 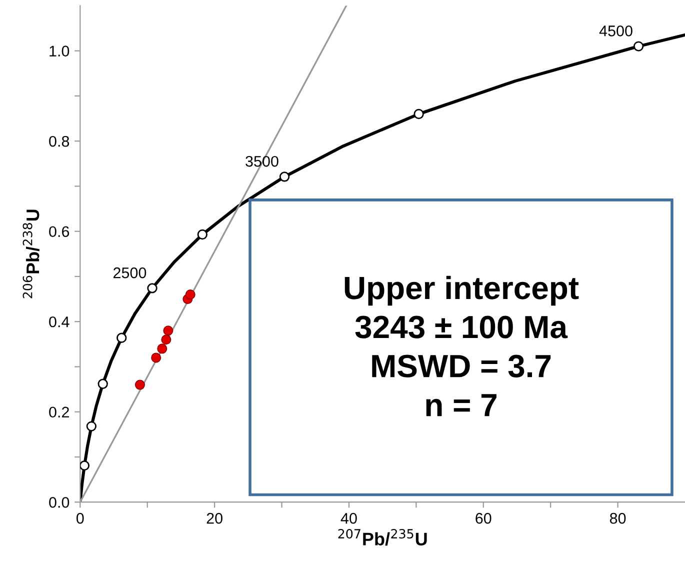 I want to click on annotation: 4500, so click(x=615, y=31).